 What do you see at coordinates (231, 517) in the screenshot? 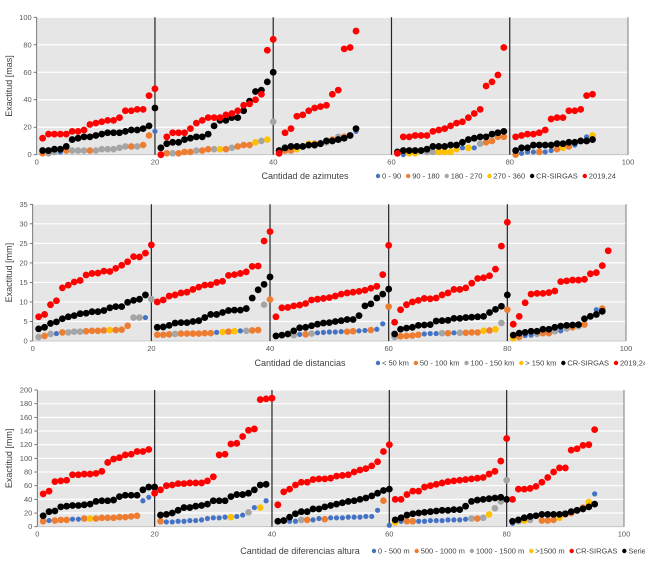
I see `point--1500-m` at bounding box center [231, 517].